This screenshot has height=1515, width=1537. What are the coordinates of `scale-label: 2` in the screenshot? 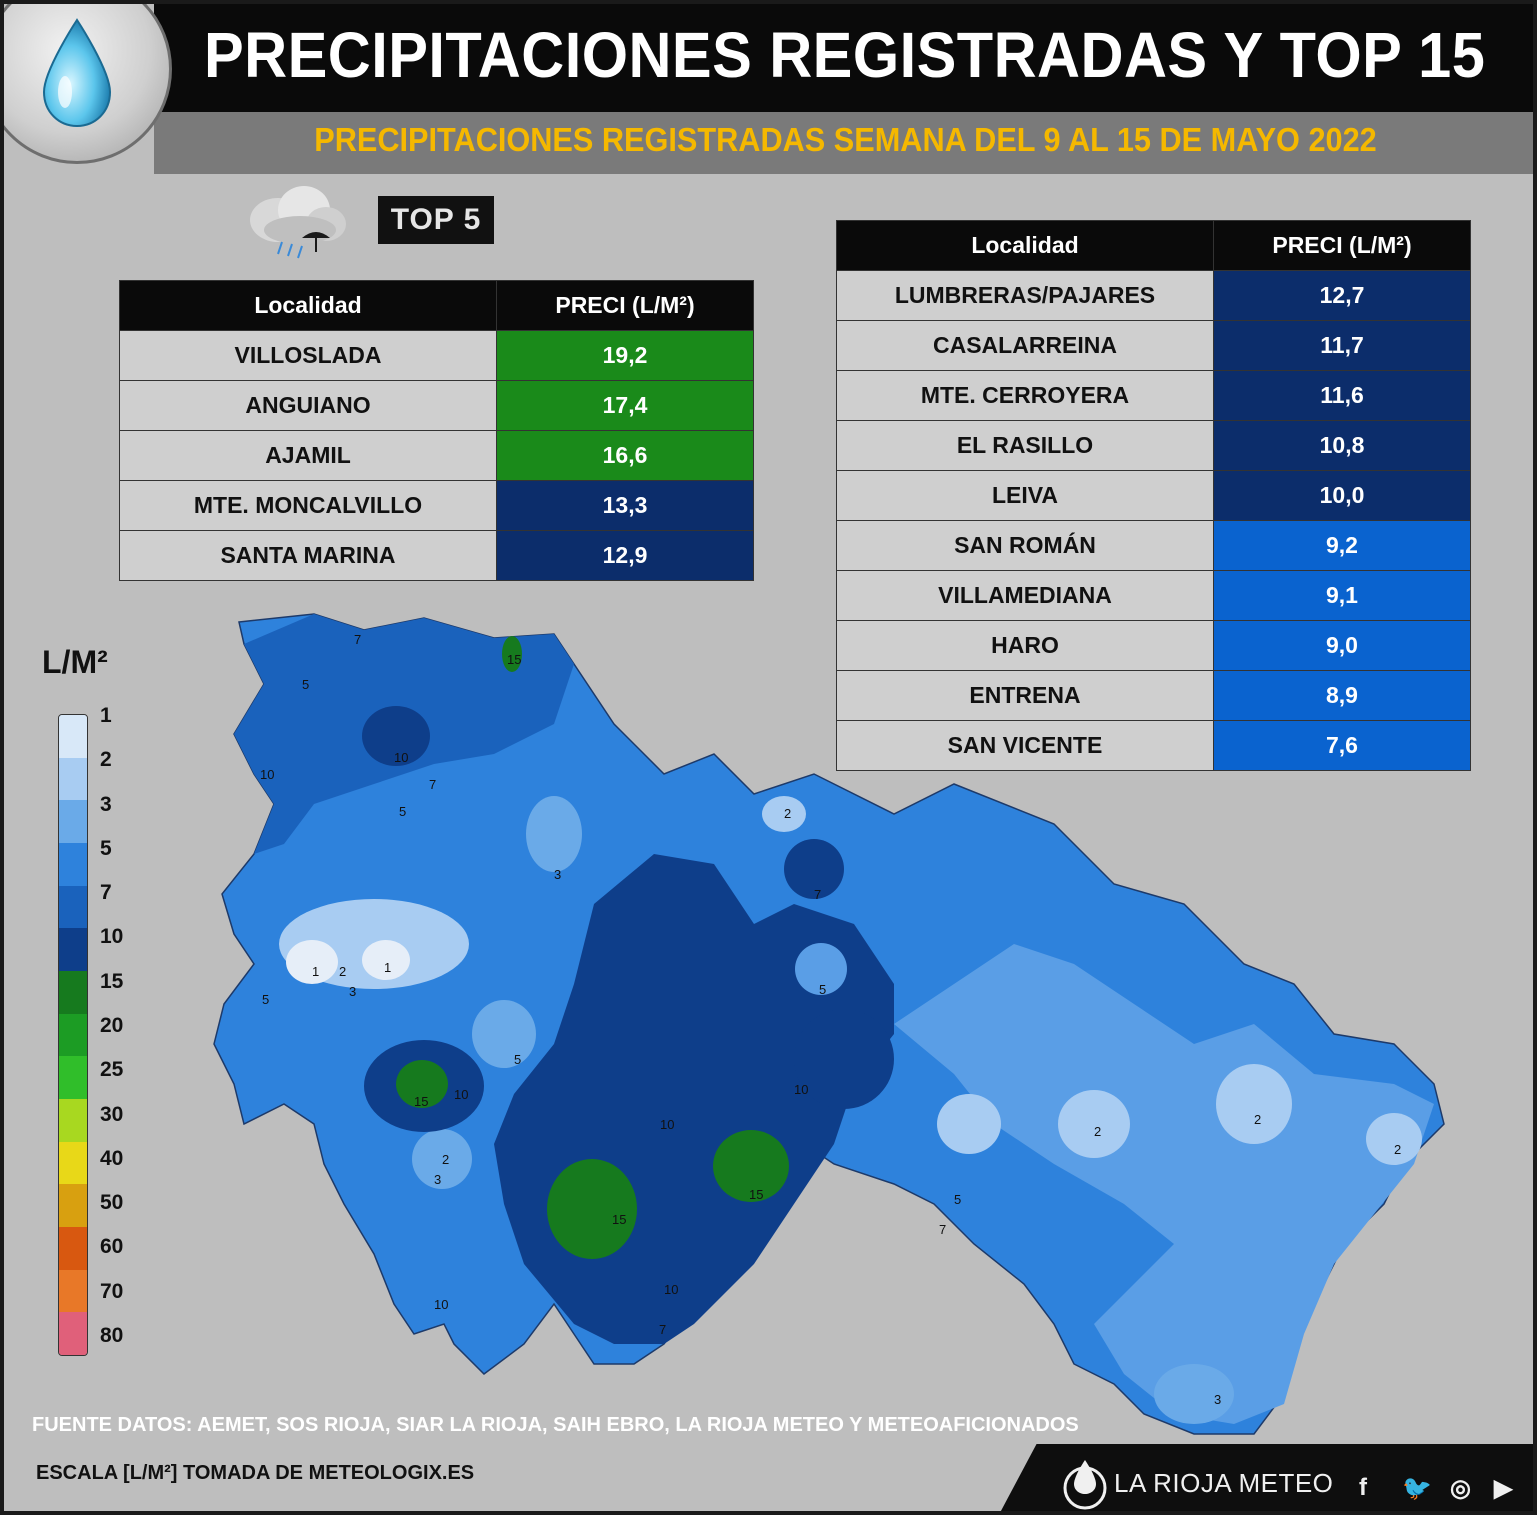 It's located at (106, 760).